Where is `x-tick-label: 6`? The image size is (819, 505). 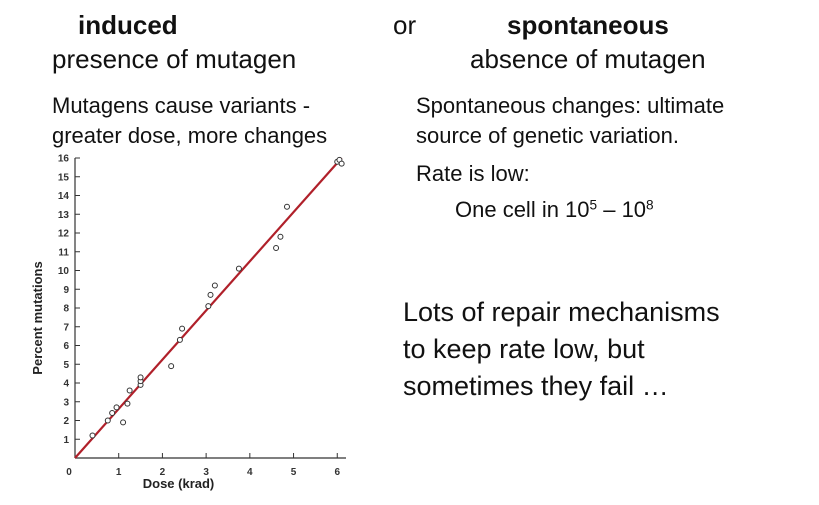
x-tick-label: 6 is located at coordinates (337, 472).